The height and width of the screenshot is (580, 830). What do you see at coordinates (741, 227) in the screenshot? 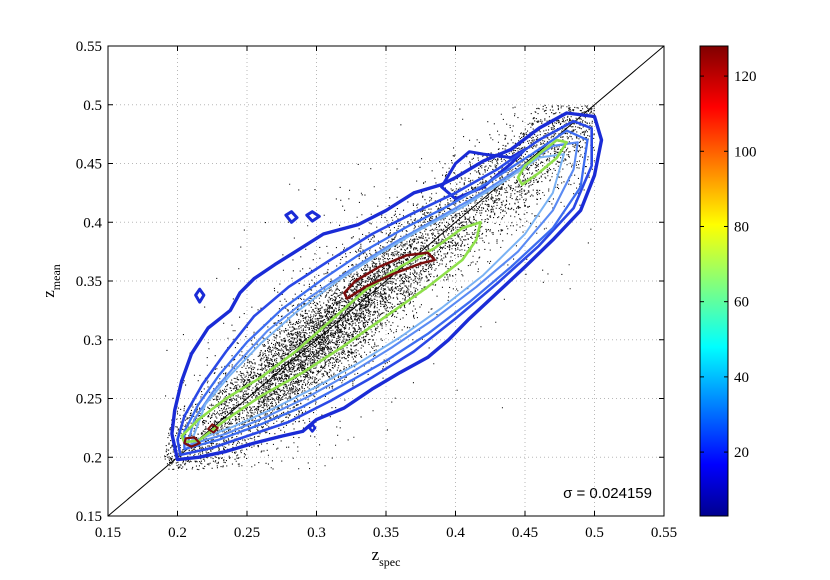
I see `colorbar-tick-label: 80` at bounding box center [741, 227].